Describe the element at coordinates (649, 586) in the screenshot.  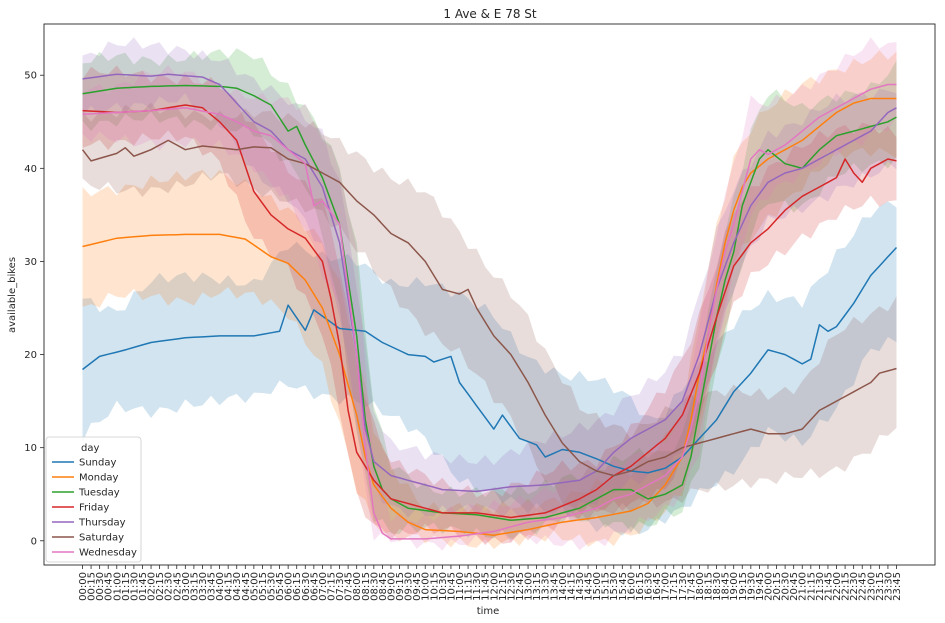
I see `x-tick-label: 16:30` at that location.